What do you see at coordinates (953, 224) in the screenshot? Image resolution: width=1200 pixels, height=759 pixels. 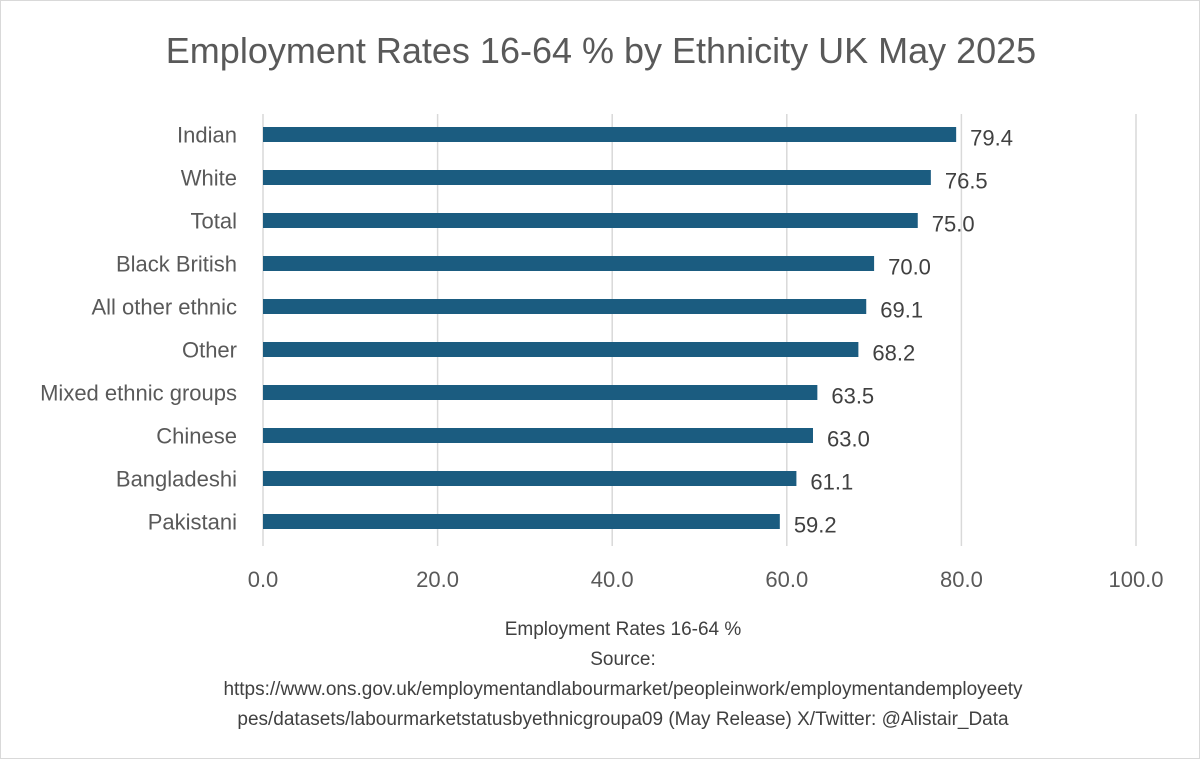 I see `data-label: 75.0` at bounding box center [953, 224].